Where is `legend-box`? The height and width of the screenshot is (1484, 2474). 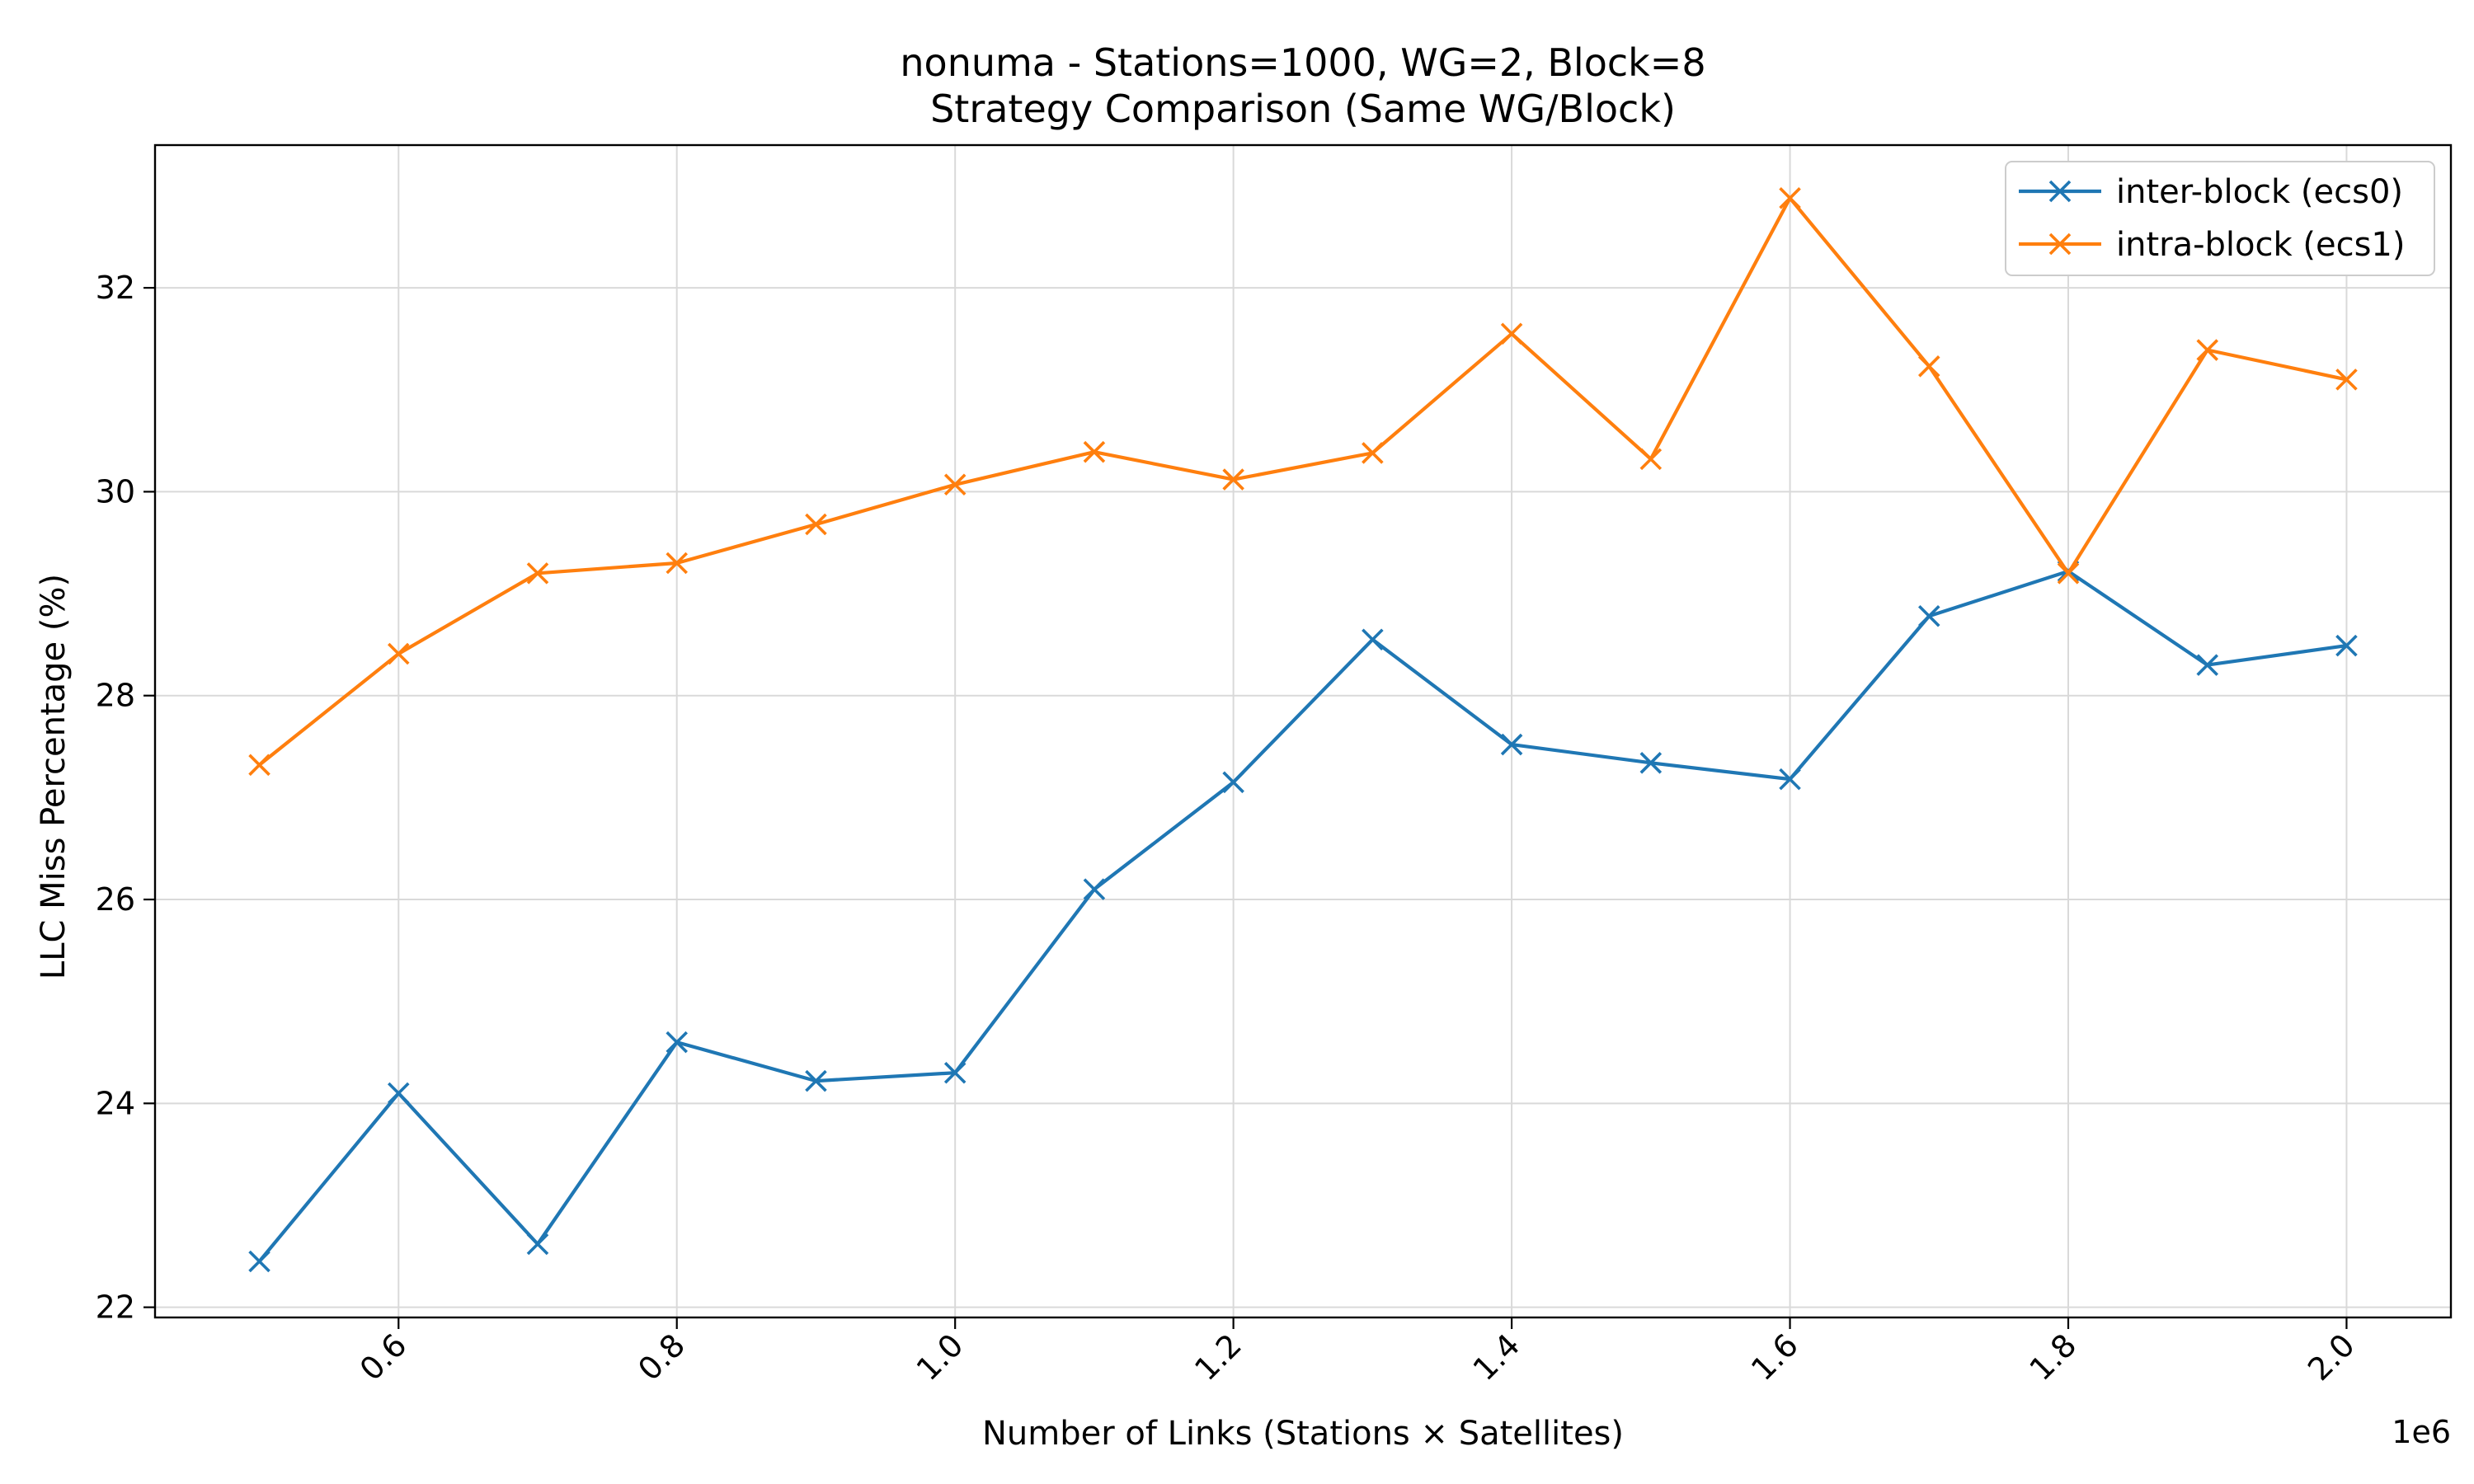 legend-box is located at coordinates (2220, 219).